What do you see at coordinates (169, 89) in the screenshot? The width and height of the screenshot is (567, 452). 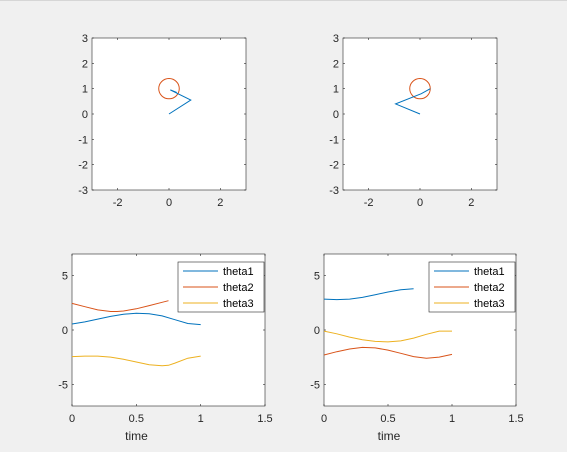 I see `circle-mark` at bounding box center [169, 89].